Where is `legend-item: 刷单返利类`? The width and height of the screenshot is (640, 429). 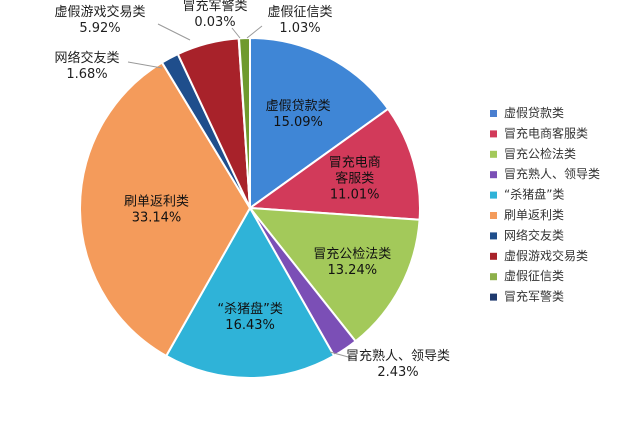 legend-item: 刷单返利类 is located at coordinates (527, 215).